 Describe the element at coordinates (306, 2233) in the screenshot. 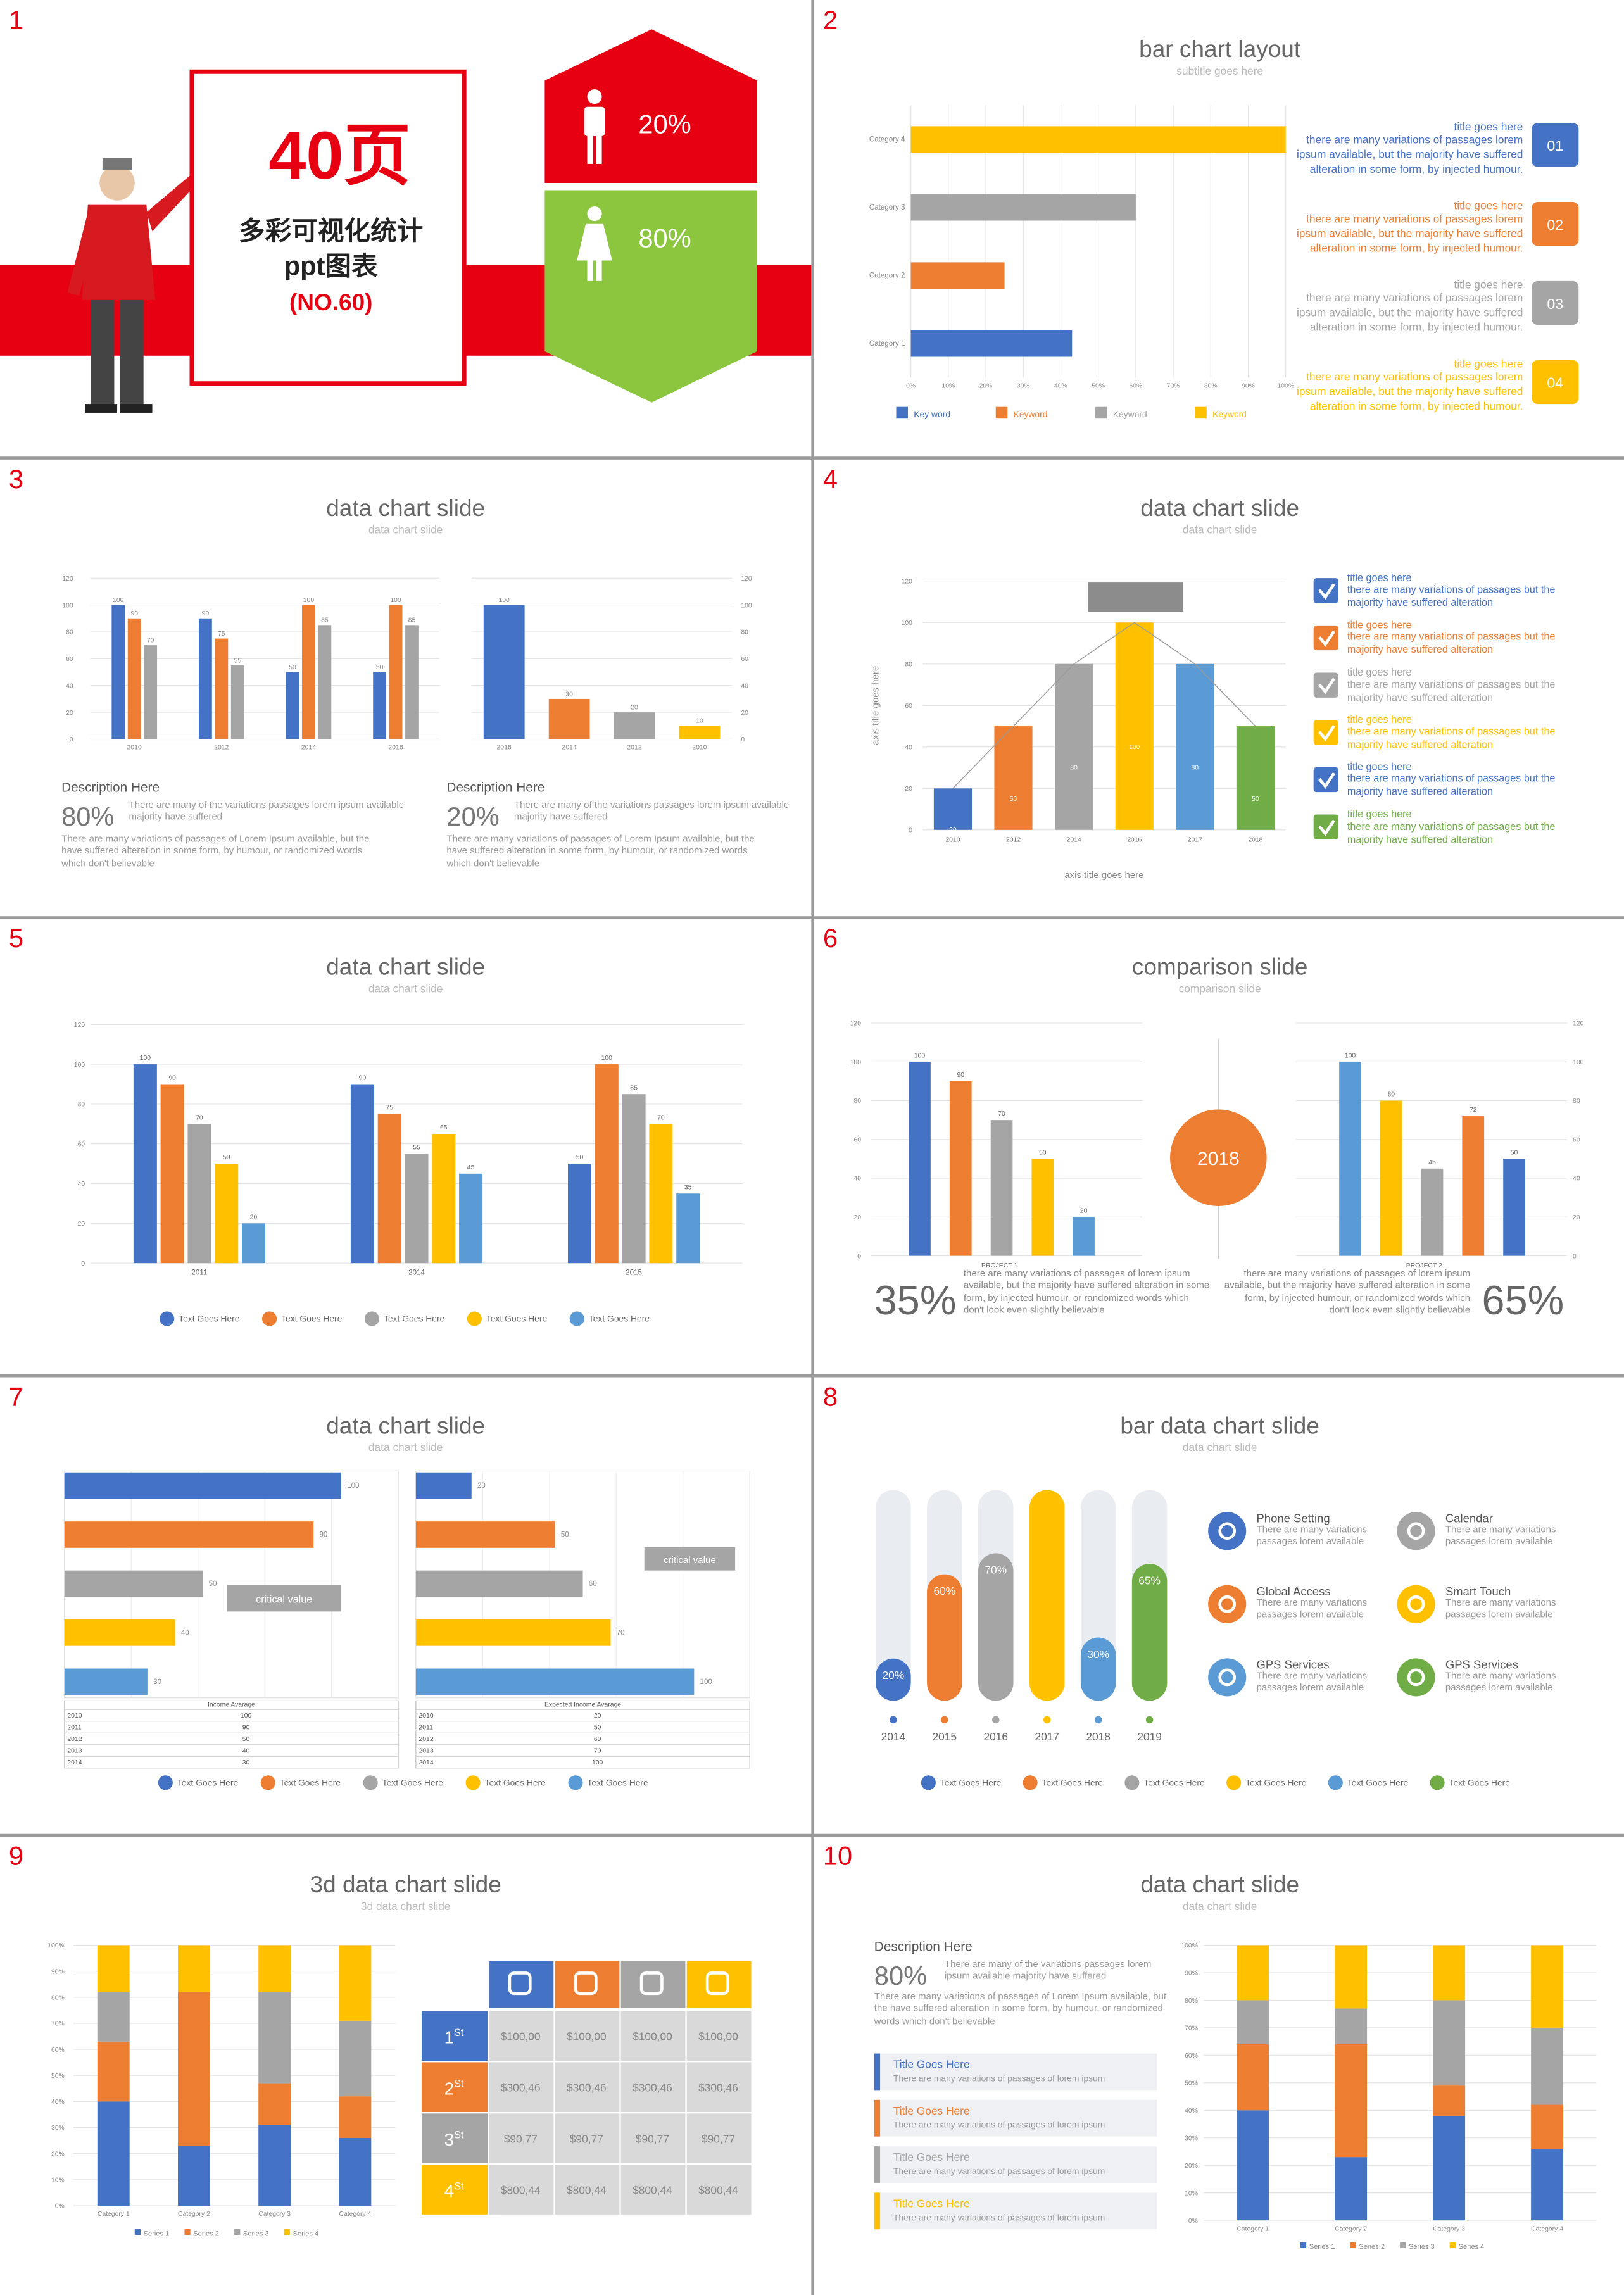

I see `legend-label: Series 4` at that location.